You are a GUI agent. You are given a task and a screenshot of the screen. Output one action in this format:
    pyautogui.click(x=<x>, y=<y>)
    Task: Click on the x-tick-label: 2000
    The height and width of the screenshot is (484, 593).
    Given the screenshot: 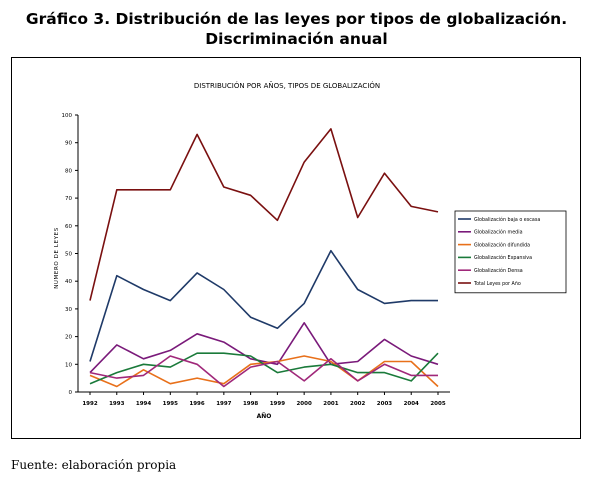 What is the action you would take?
    pyautogui.click(x=303, y=404)
    